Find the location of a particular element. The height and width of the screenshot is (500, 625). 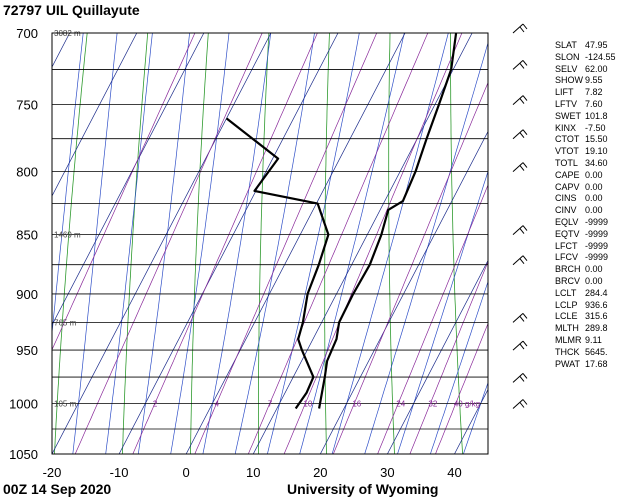

index-key: THCK is located at coordinates (567, 351).